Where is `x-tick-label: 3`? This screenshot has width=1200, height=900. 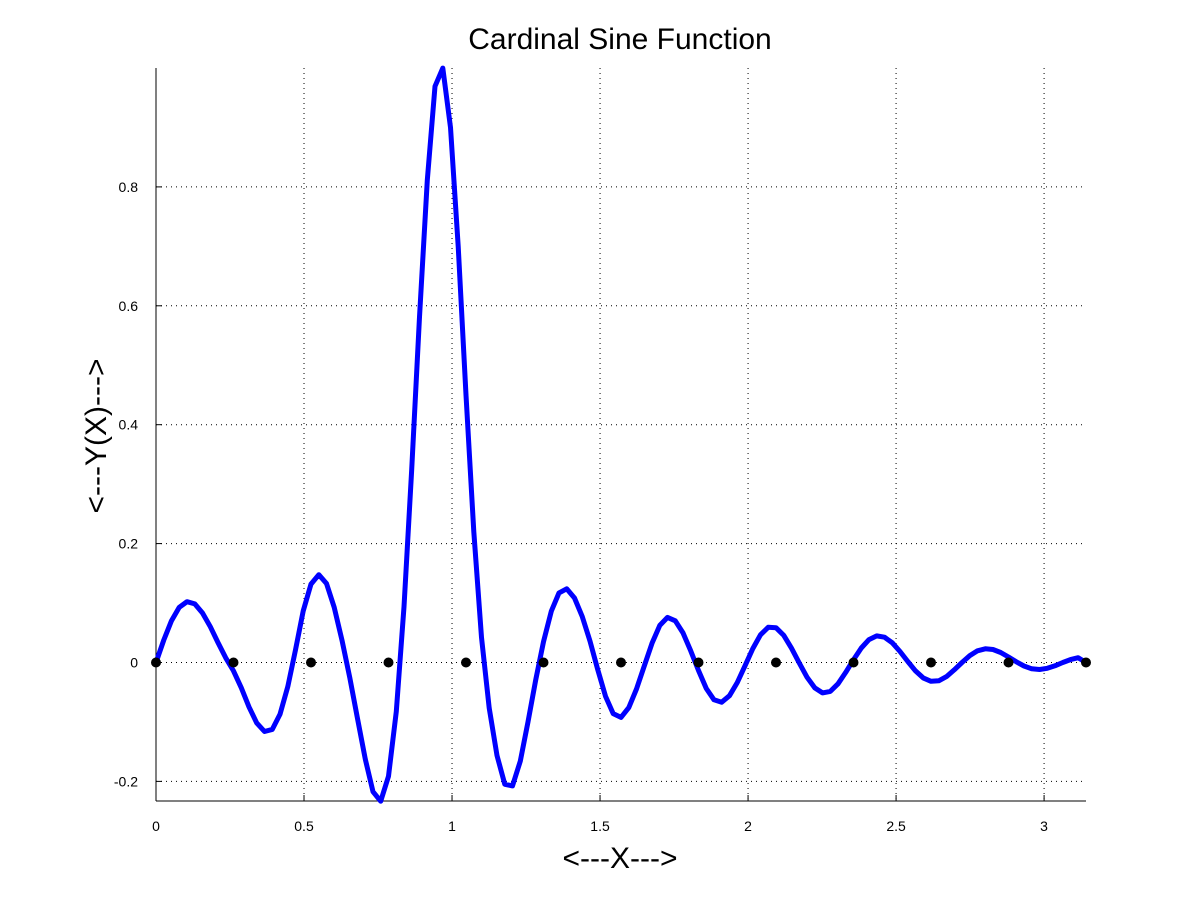
x-tick-label: 3 is located at coordinates (1044, 826).